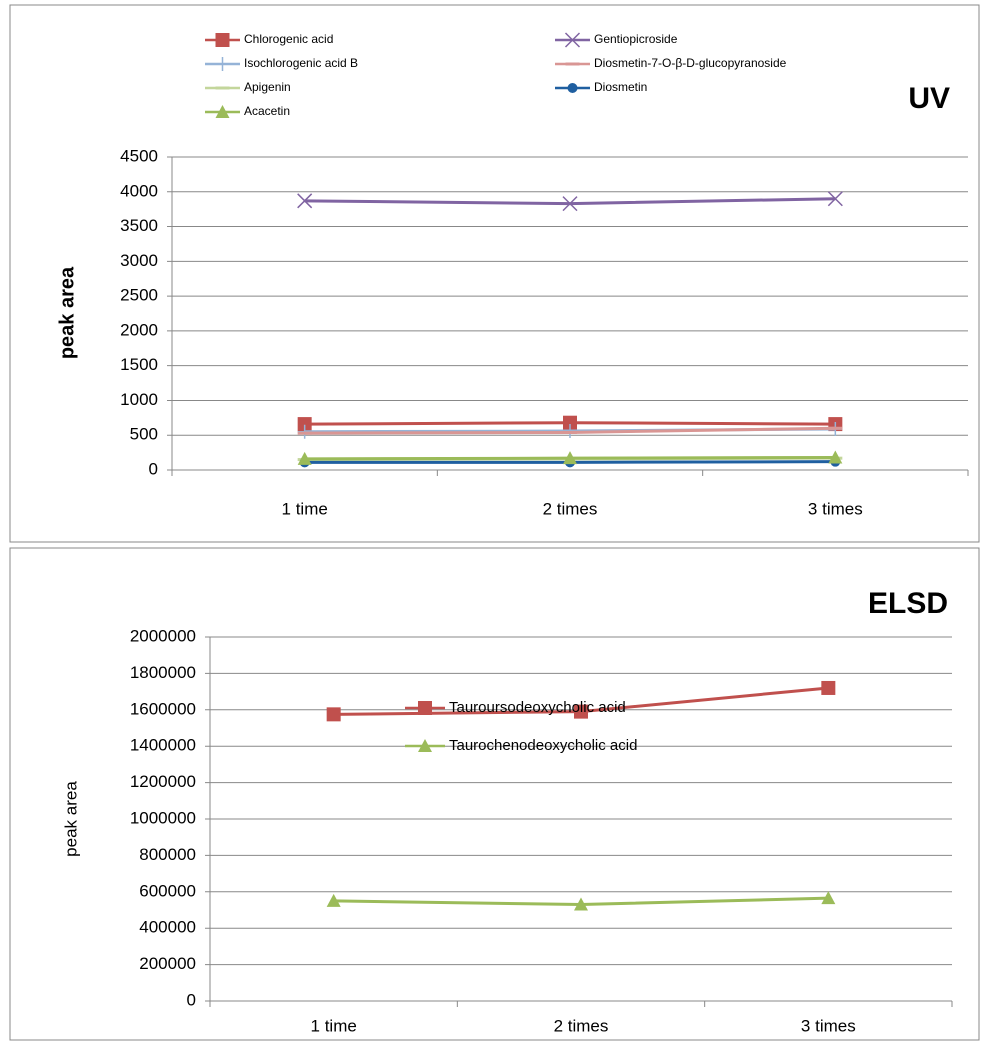 The height and width of the screenshot is (1041, 982). What do you see at coordinates (620, 87) in the screenshot?
I see `legend-label: Diosmetin` at bounding box center [620, 87].